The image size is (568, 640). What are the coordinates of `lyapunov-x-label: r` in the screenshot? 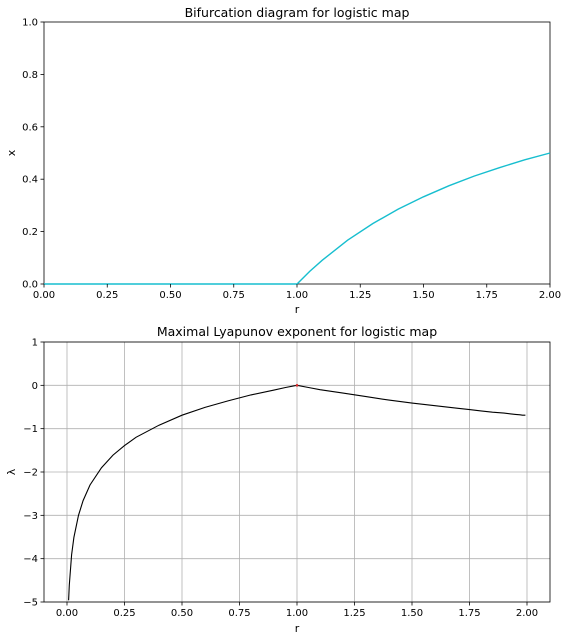 It's located at (297, 628).